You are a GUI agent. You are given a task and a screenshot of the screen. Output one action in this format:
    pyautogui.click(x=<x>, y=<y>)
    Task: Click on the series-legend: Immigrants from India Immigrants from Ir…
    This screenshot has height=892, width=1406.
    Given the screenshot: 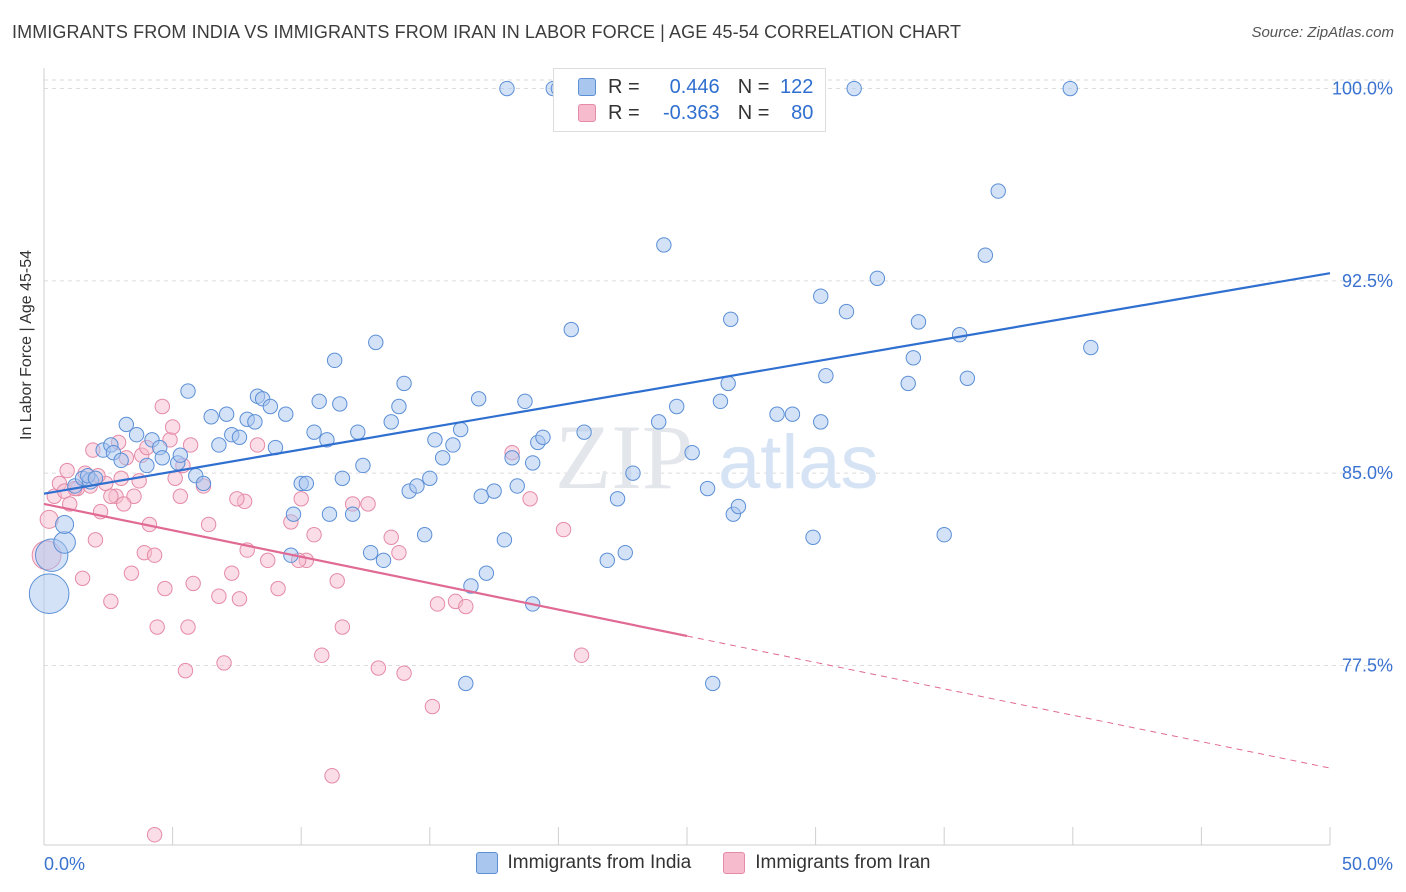 What is the action you would take?
    pyautogui.click(x=703, y=863)
    